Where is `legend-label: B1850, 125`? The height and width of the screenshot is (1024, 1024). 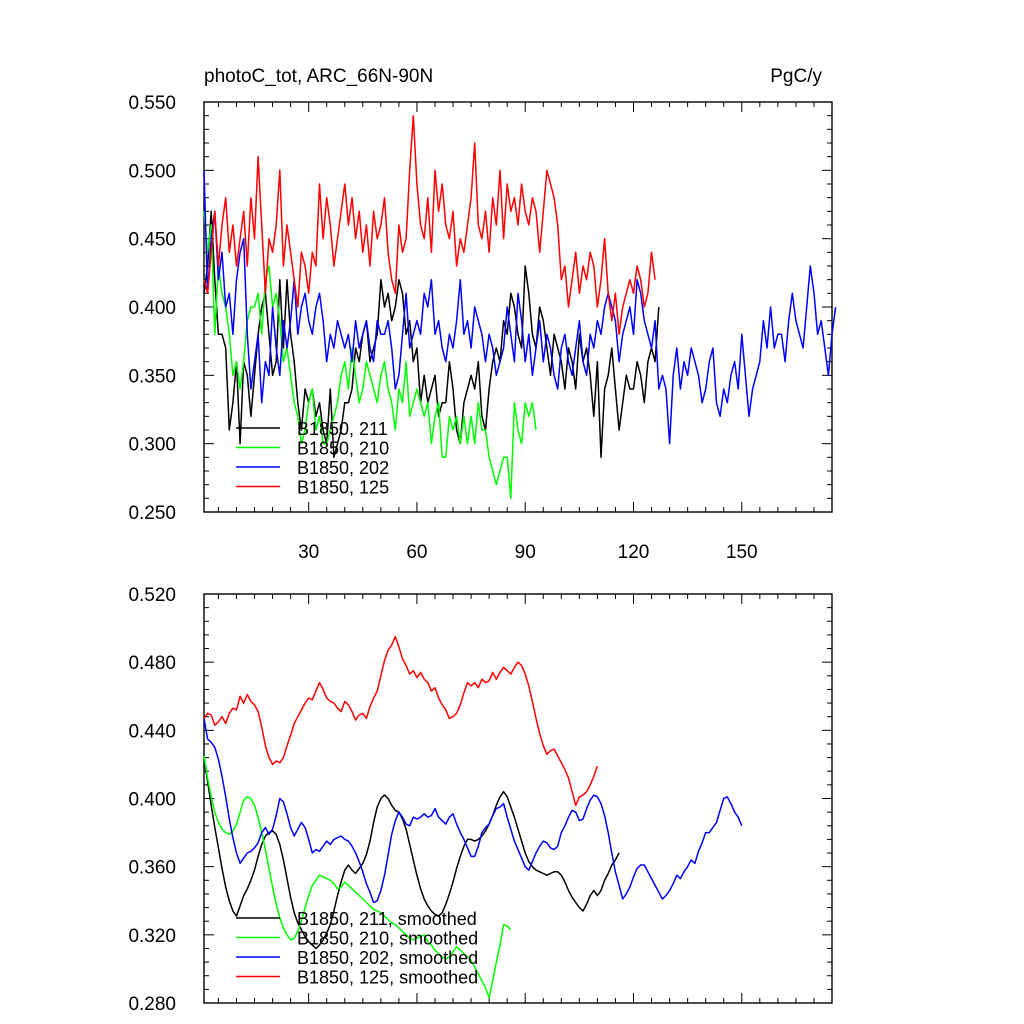
legend-label: B1850, 125 is located at coordinates (343, 488).